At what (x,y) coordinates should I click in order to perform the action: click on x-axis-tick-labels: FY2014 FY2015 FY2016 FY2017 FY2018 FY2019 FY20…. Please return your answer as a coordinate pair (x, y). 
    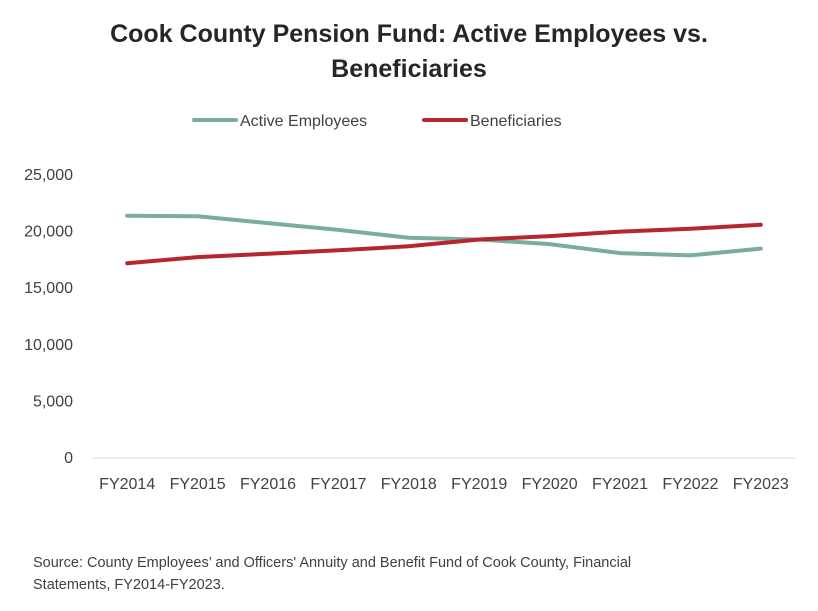
    Looking at the image, I should click on (444, 484).